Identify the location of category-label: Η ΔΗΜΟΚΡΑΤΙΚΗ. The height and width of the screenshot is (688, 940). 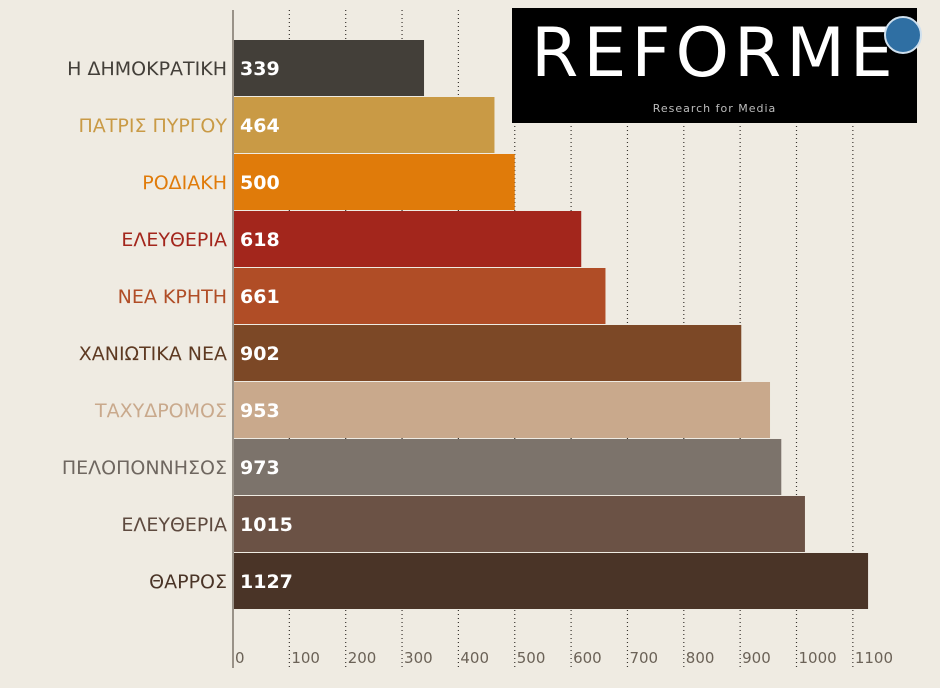
(147, 69).